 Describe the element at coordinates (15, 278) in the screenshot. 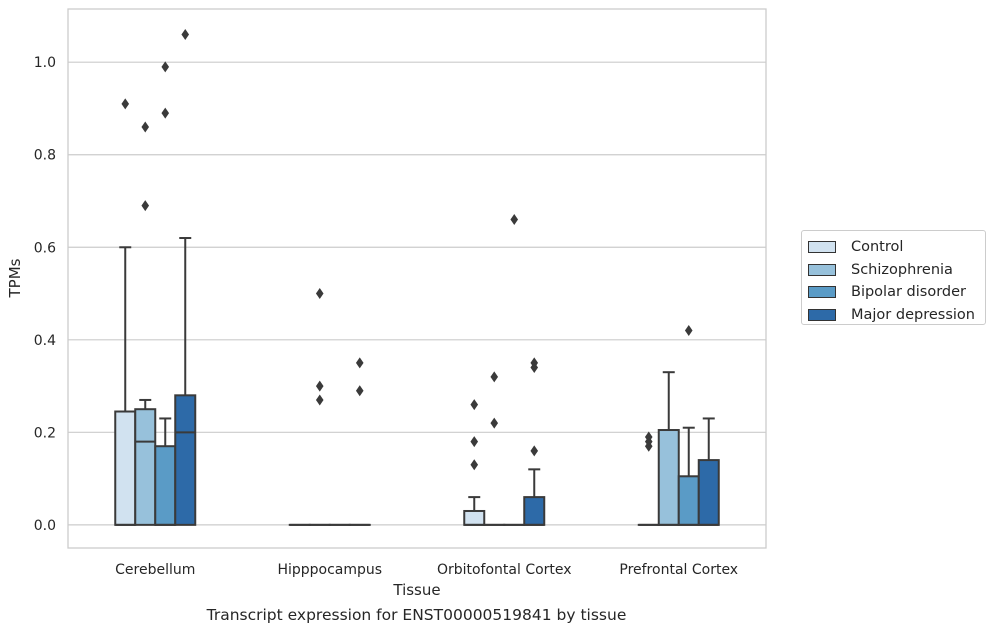

I see `y-axis-label: TPMs` at that location.